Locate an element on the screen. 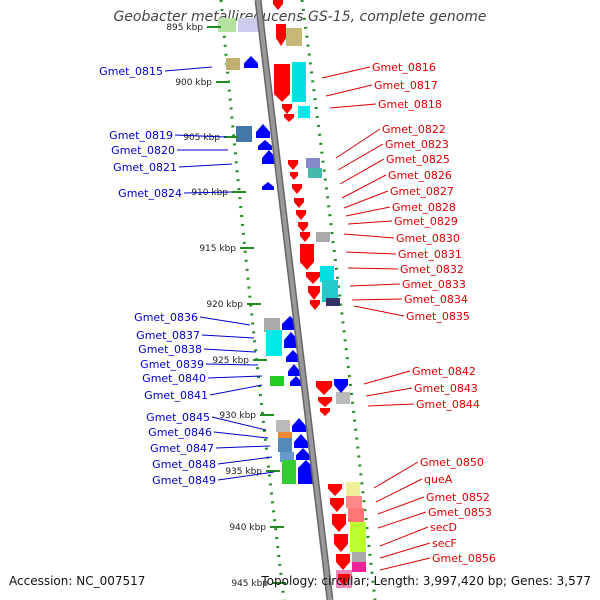  ruler-label: 930 kbp is located at coordinates (237, 416).